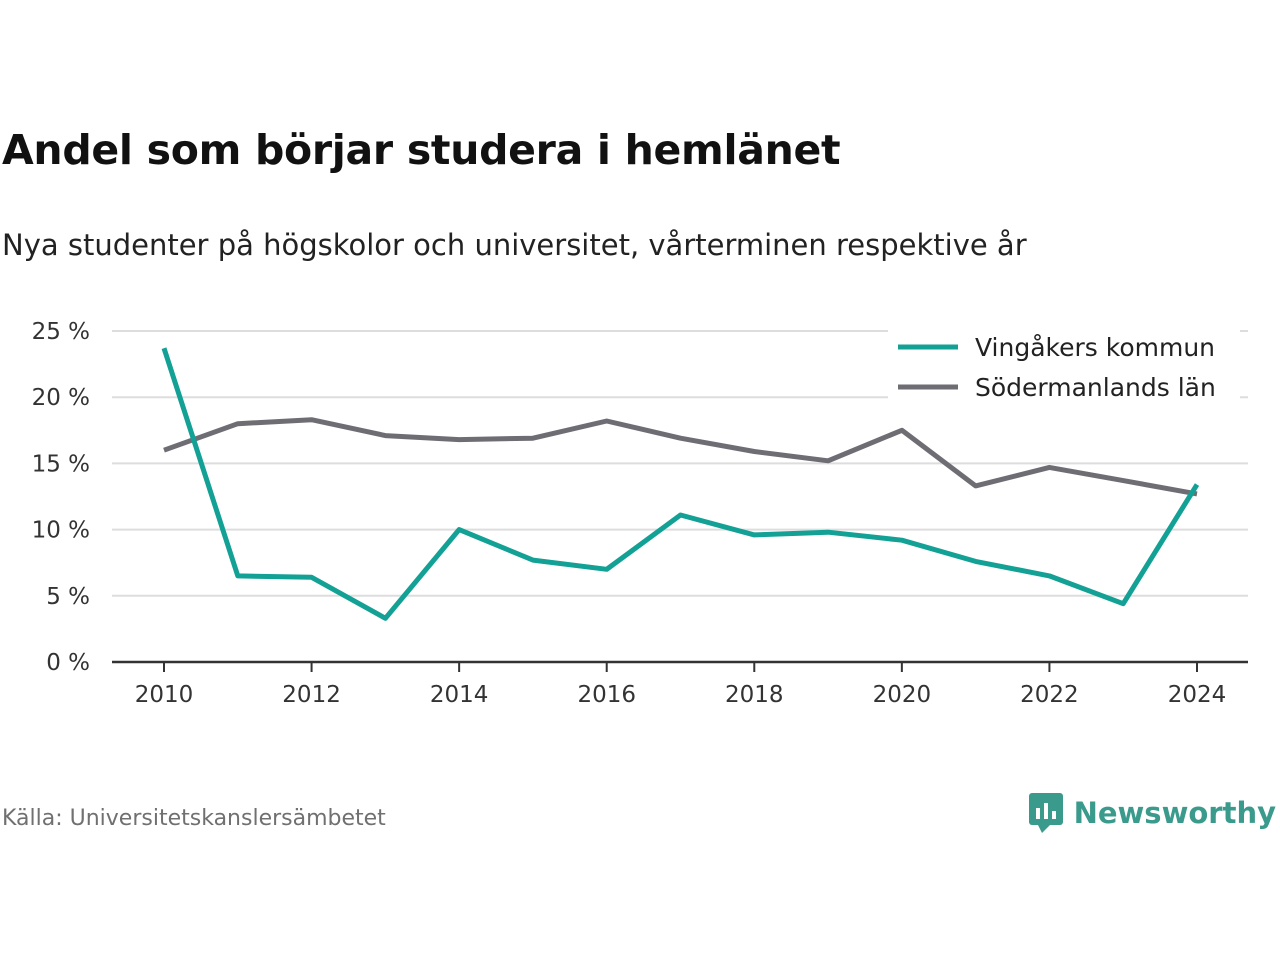 Image resolution: width=1280 pixels, height=960 pixels. Describe the element at coordinates (1049, 695) in the screenshot. I see `x-tick-label: 2022` at that location.